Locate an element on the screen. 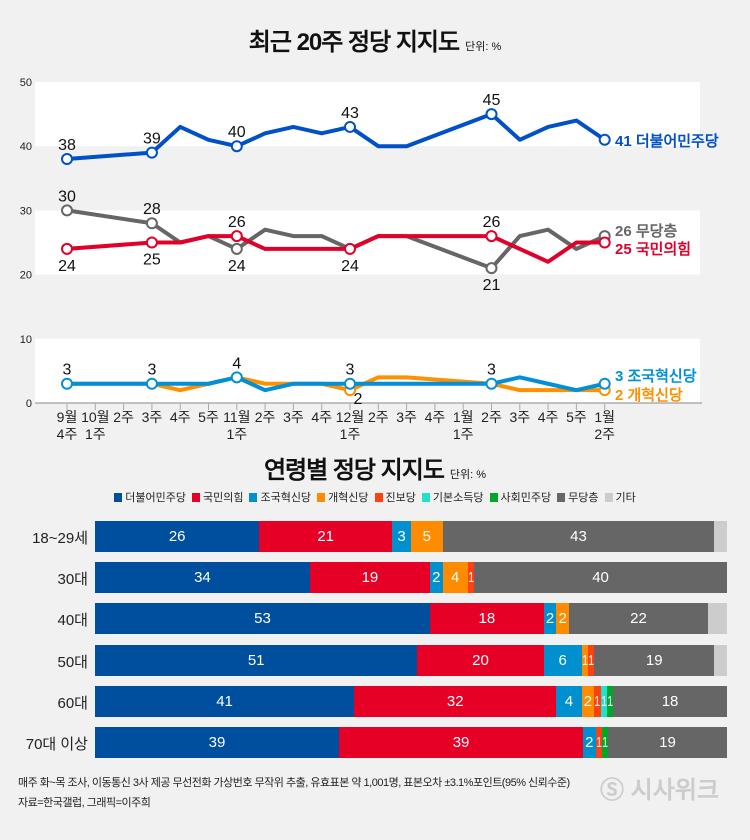 Image resolution: width=750 pixels, height=840 pixels. data-label: 45 is located at coordinates (492, 100).